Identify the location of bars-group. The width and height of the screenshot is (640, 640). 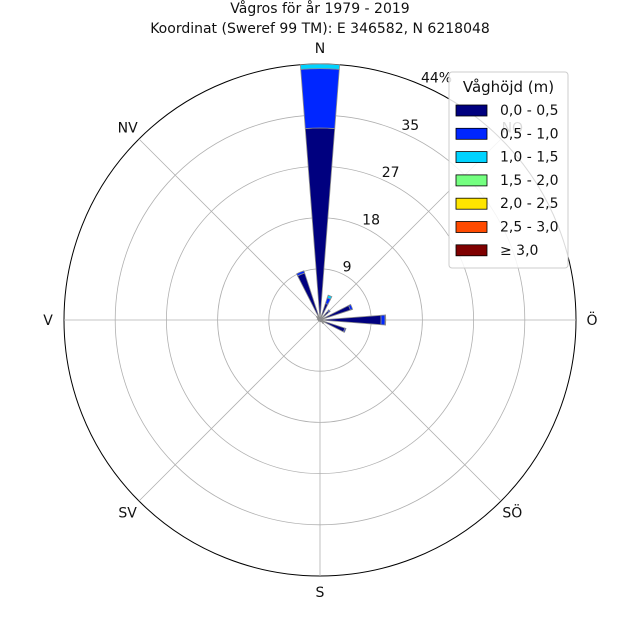
(341, 198).